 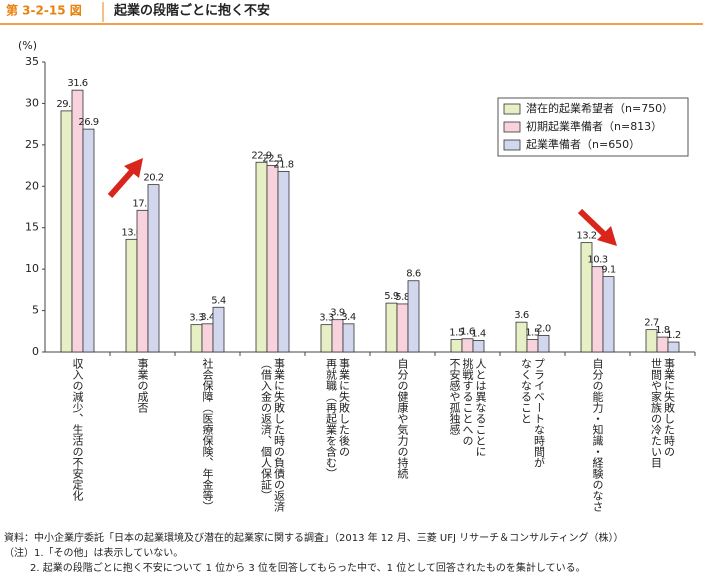 I want to click on value-label: 26.9, so click(x=88, y=122).